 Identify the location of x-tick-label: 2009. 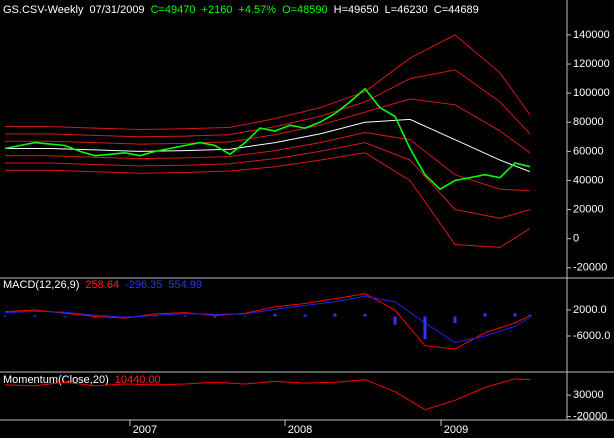
(456, 430).